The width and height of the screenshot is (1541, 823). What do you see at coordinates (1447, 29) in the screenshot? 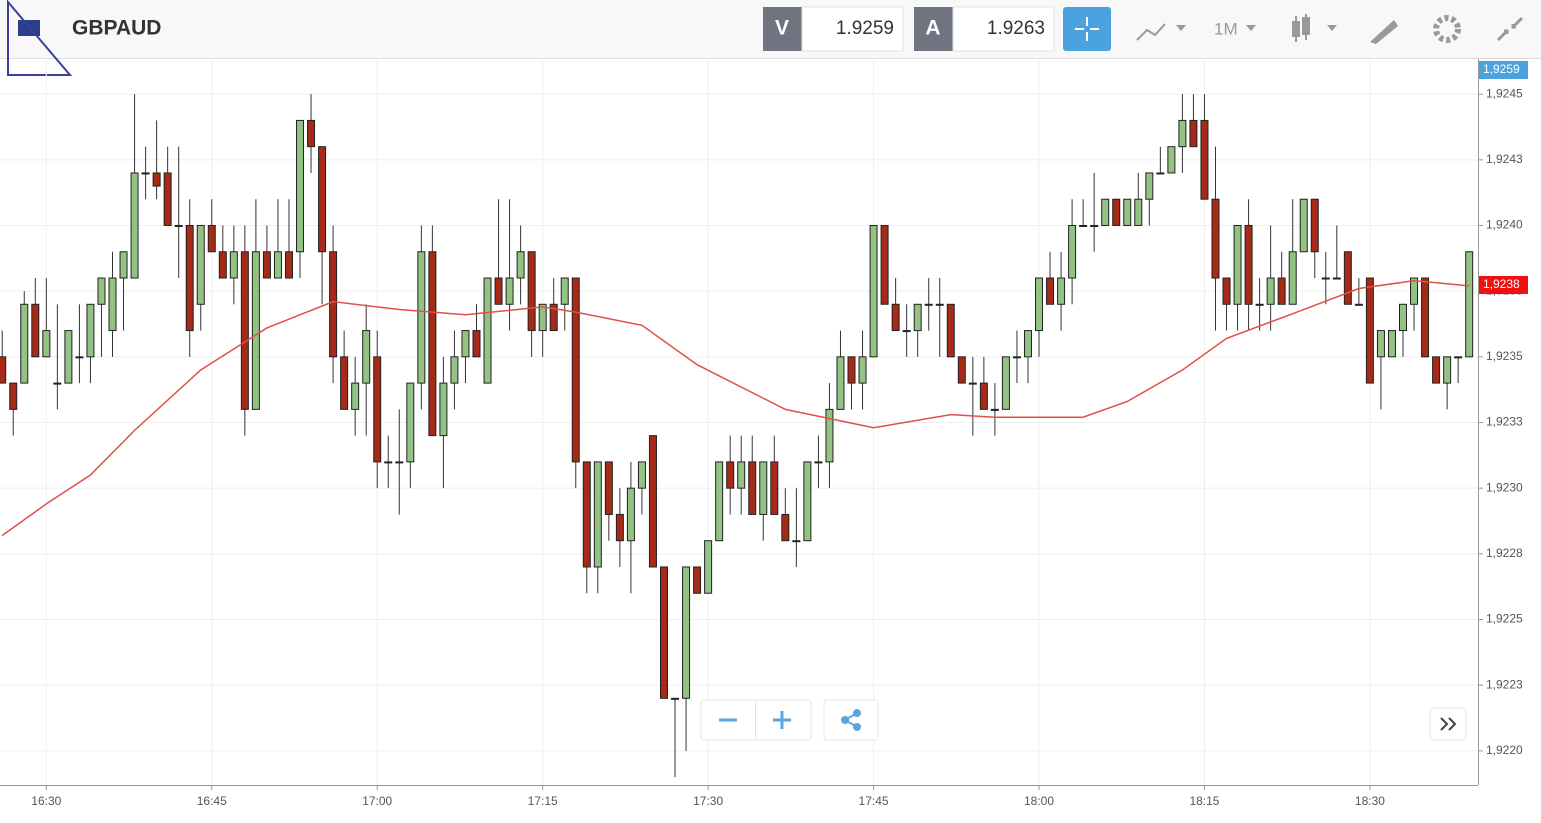
I see `settings-icon` at bounding box center [1447, 29].